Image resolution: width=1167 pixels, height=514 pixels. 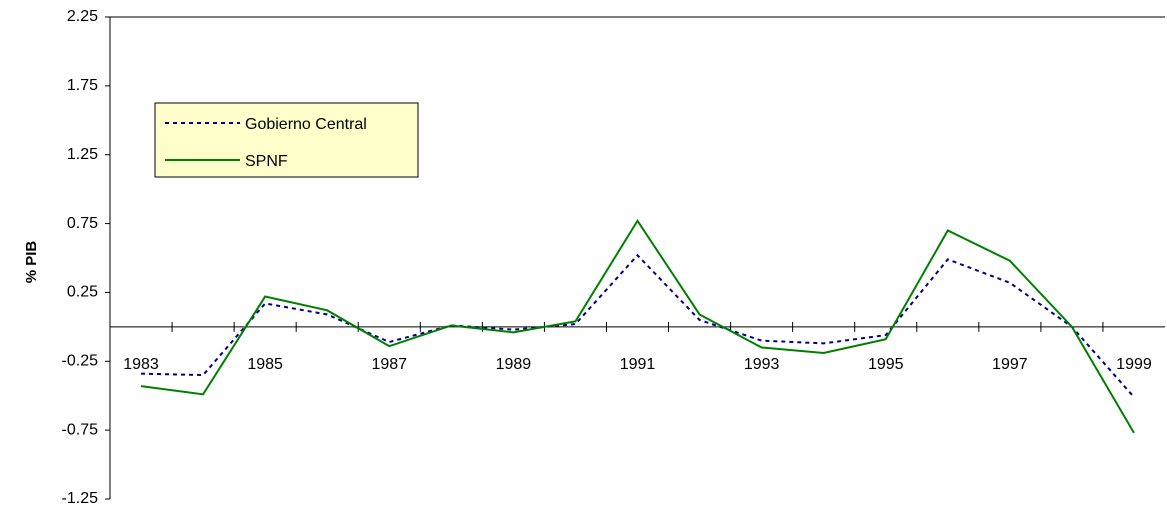 I want to click on y-axis-label: % PIB, so click(x=31, y=262).